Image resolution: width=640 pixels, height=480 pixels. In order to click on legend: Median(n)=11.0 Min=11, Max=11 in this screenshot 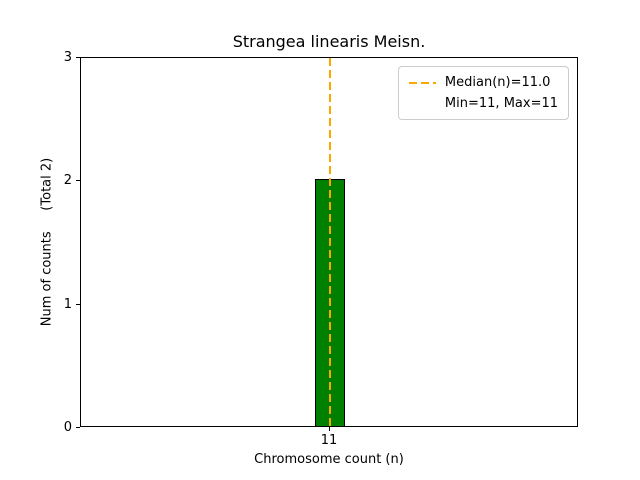, I will do `click(483, 93)`.